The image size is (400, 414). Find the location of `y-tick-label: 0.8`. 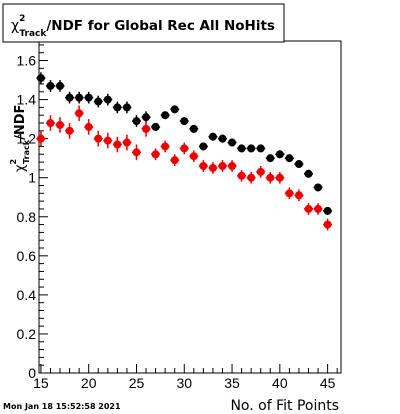

y-tick-label: 0.8 is located at coordinates (27, 217).